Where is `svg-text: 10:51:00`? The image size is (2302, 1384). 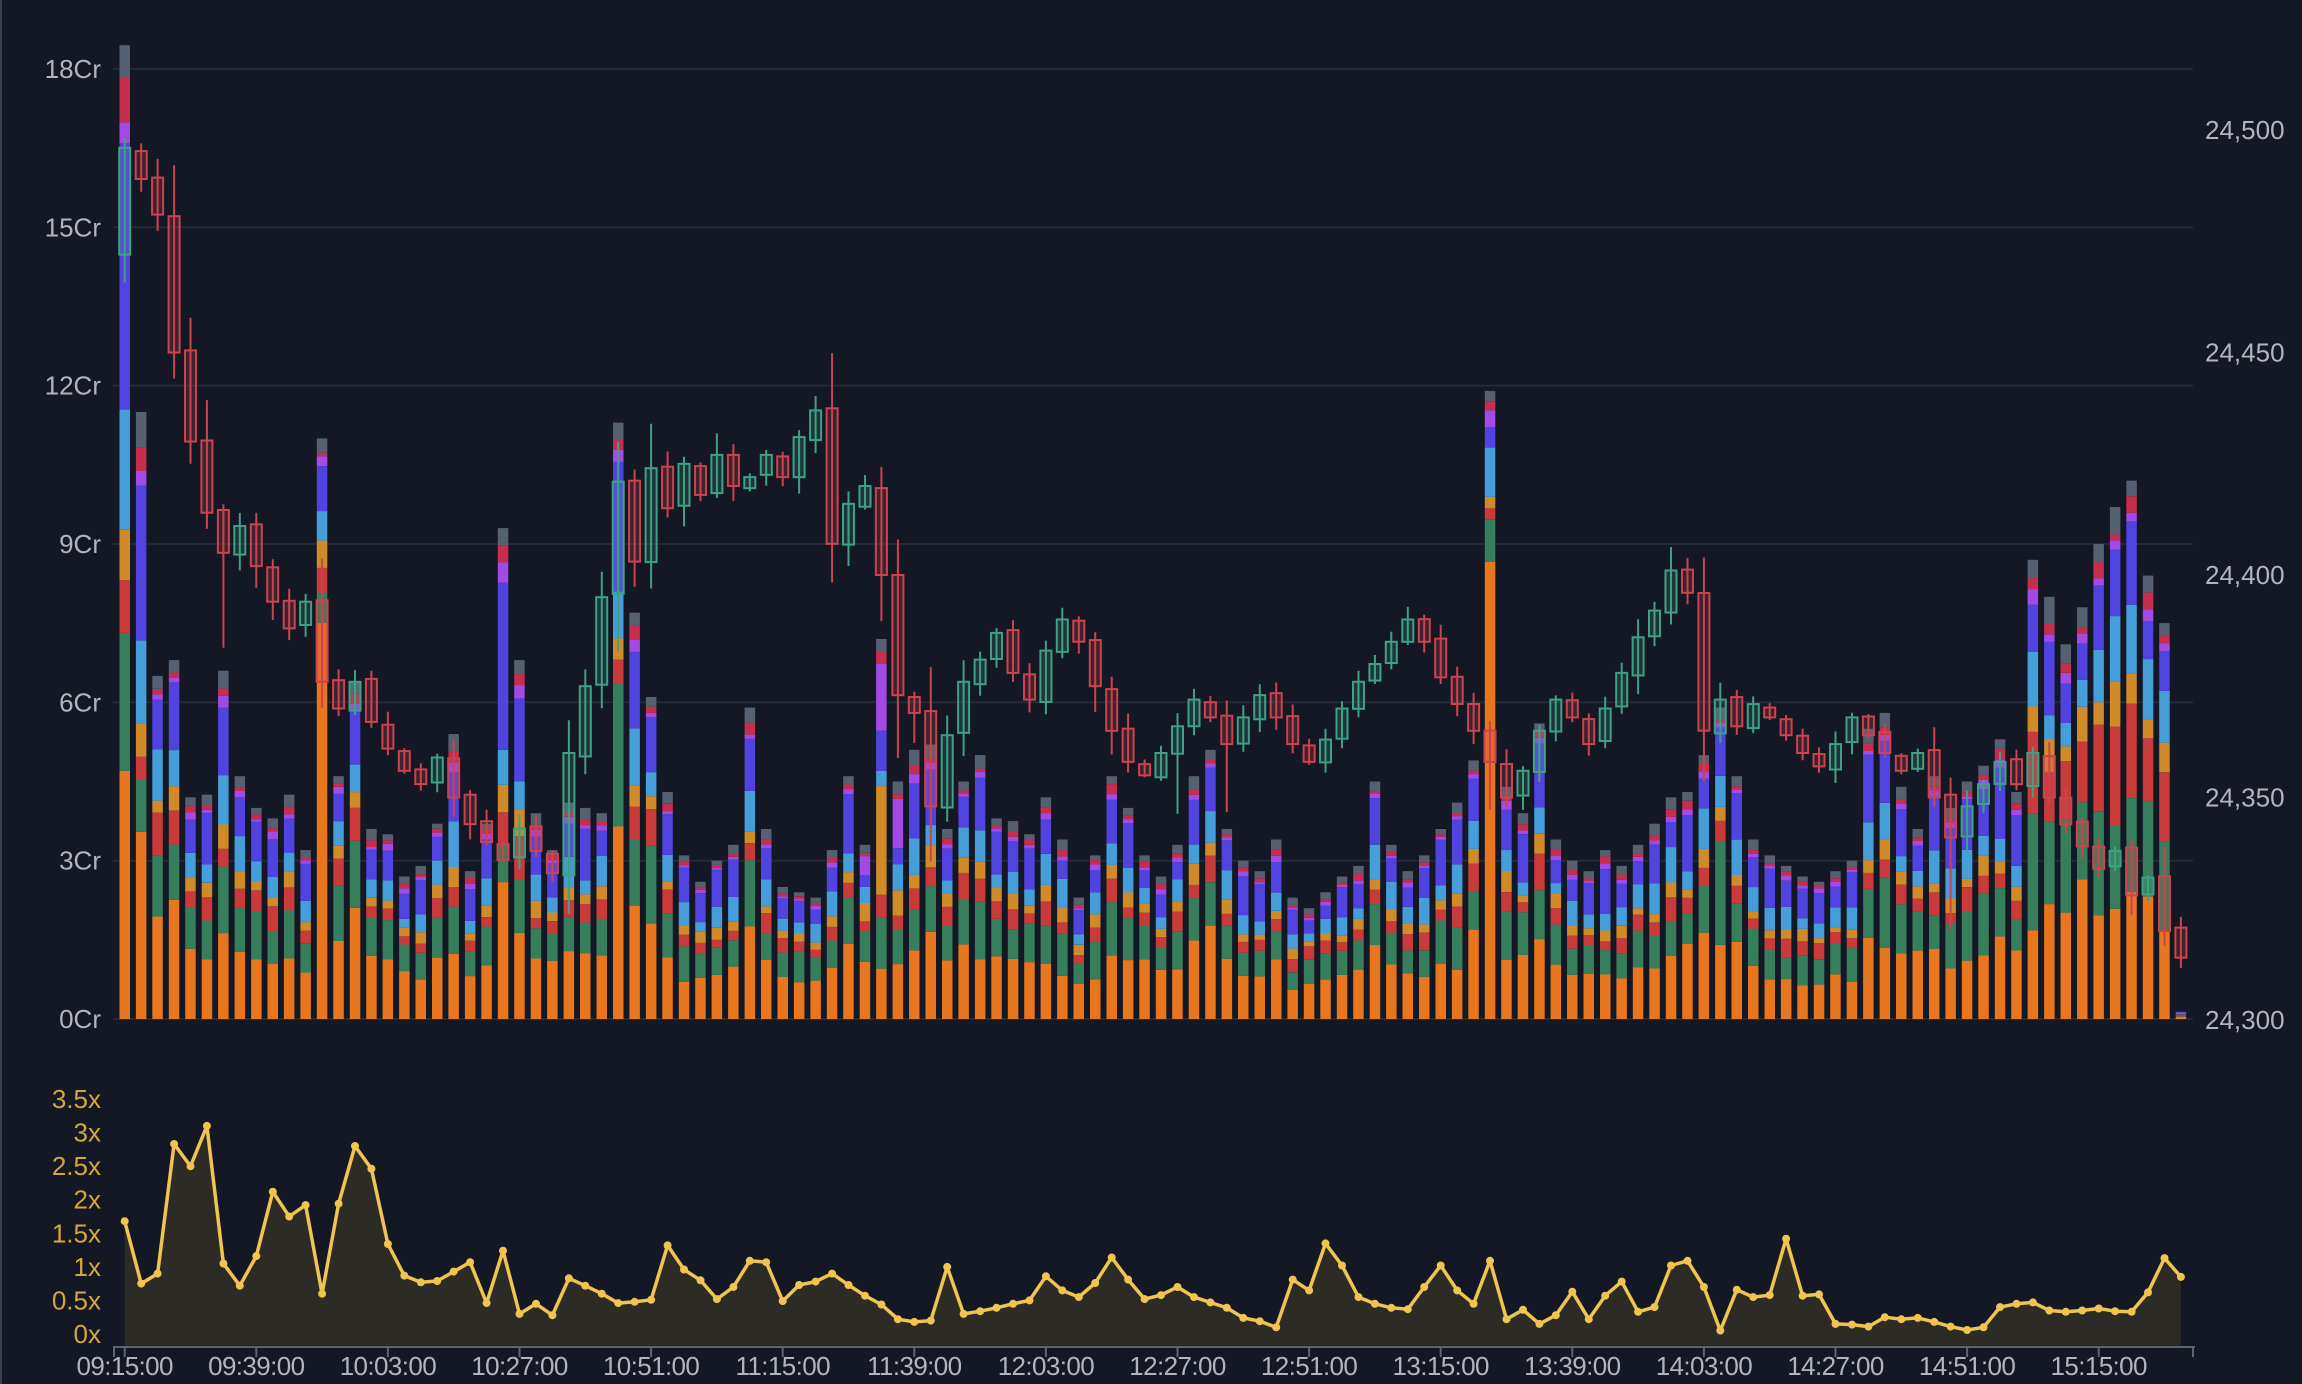 svg-text: 10:51:00 is located at coordinates (651, 1366).